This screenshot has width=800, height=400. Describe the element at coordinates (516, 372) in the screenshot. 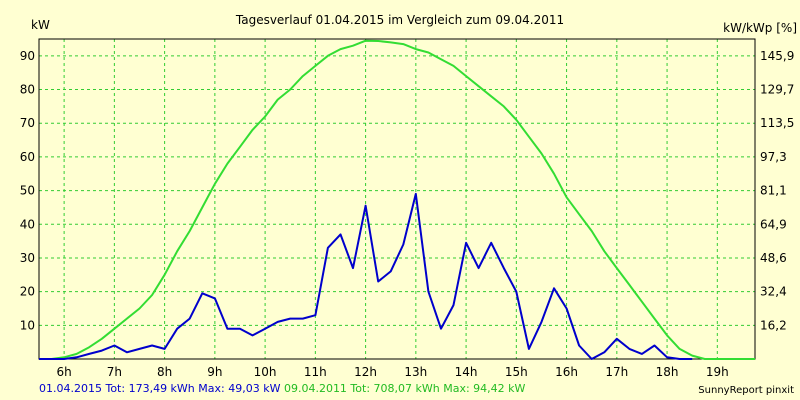

I see `x-tick-label: 15h` at that location.